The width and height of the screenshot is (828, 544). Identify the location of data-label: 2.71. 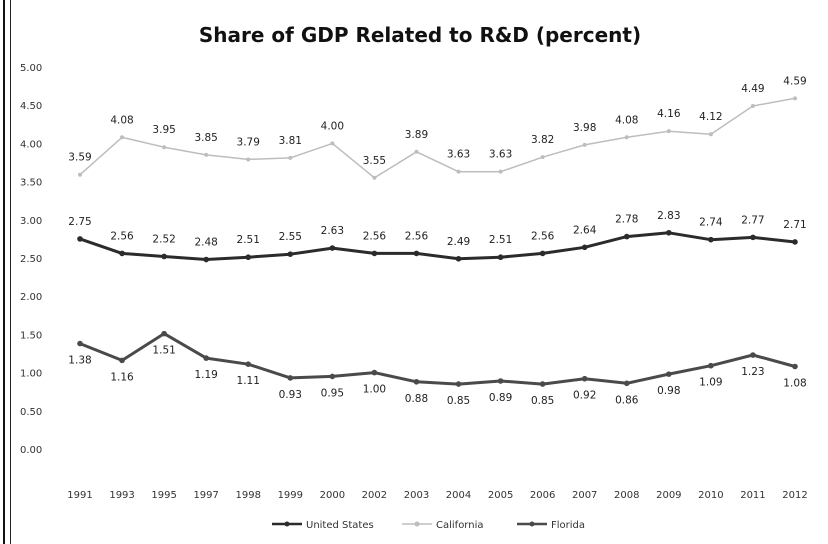
(794, 225).